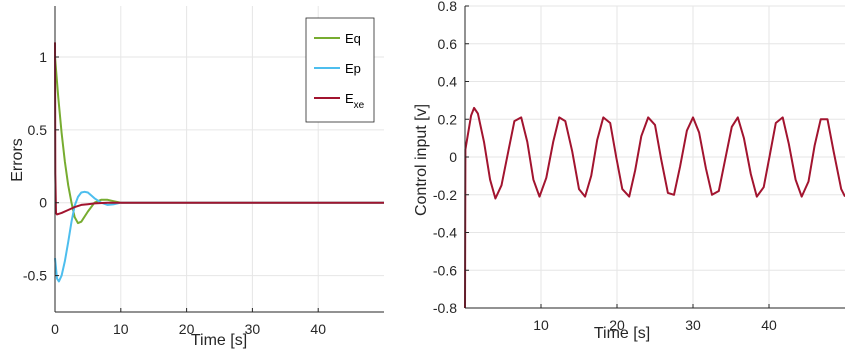 The height and width of the screenshot is (358, 845). I want to click on legend-label: Eq, so click(353, 38).